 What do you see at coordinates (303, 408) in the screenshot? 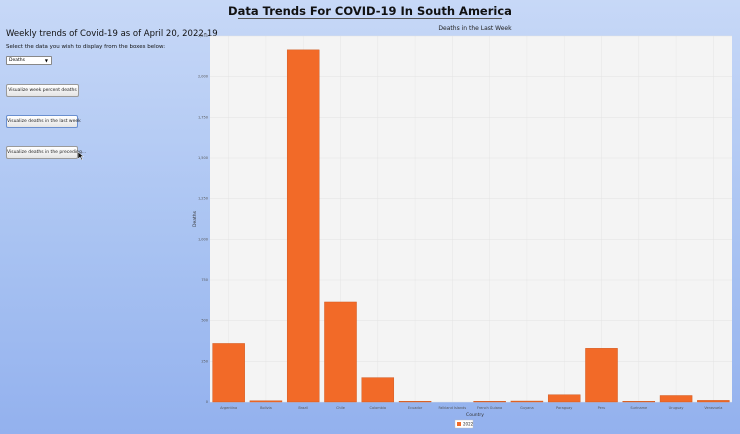
I see `x-tick-label: Brazil` at bounding box center [303, 408].